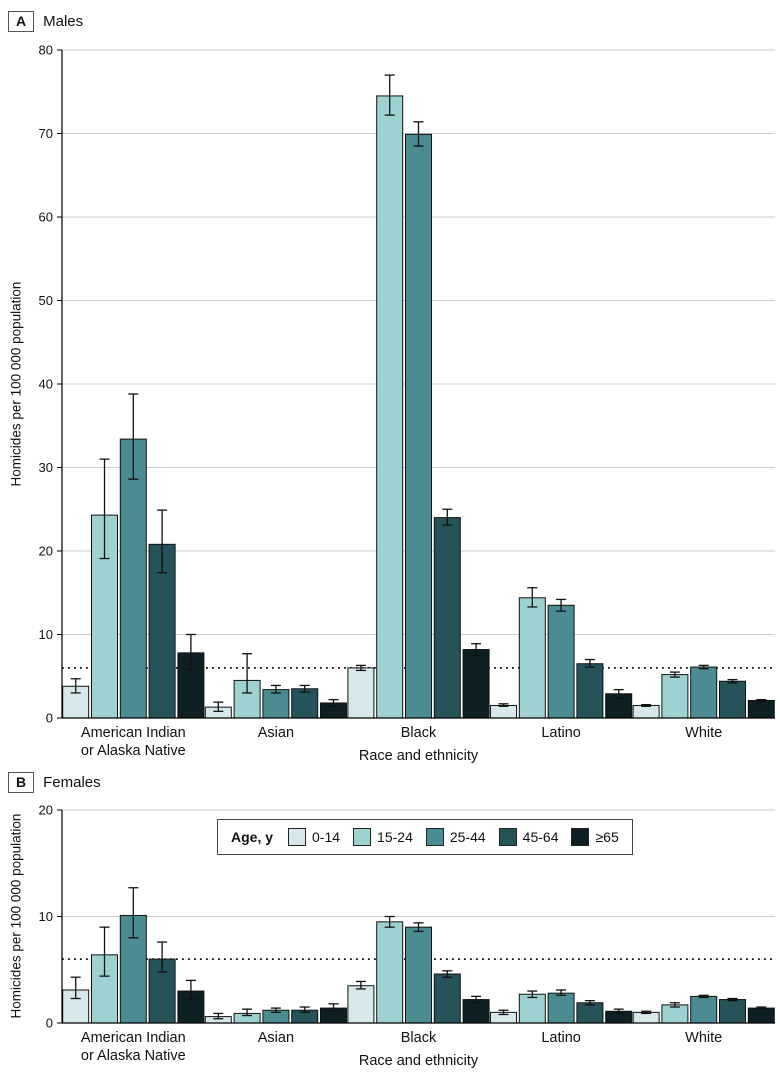  Describe the element at coordinates (418, 1061) in the screenshot. I see `panel-b-x-axis-label: Race and ethnicity` at that location.